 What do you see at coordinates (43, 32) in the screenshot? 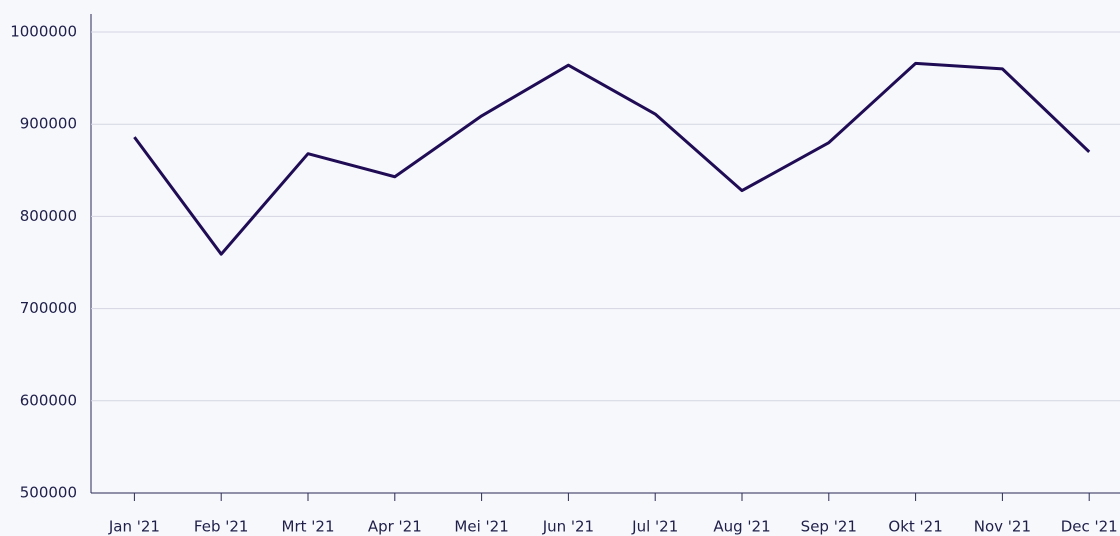
I see `y-tick-label: 1000000` at bounding box center [43, 32].